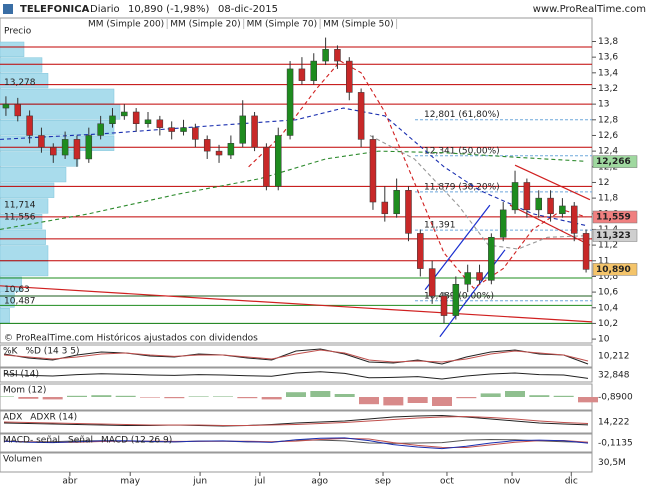 This screenshot has height=490, width=650. Describe the element at coordinates (603, 261) in the screenshot. I see `y-tick-label: 11` at that location.